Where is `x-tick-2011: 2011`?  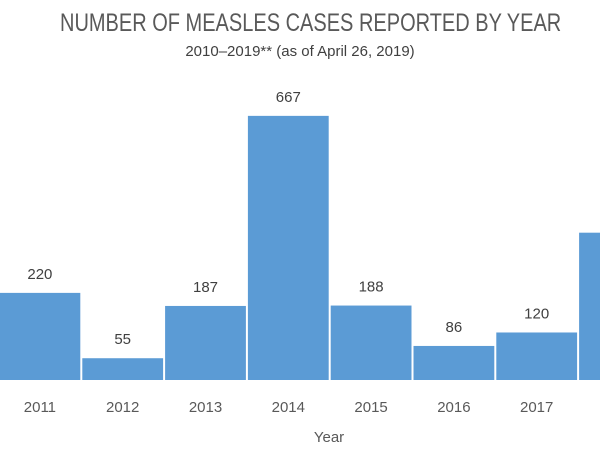
x-tick-2011: 2011 is located at coordinates (40, 407).